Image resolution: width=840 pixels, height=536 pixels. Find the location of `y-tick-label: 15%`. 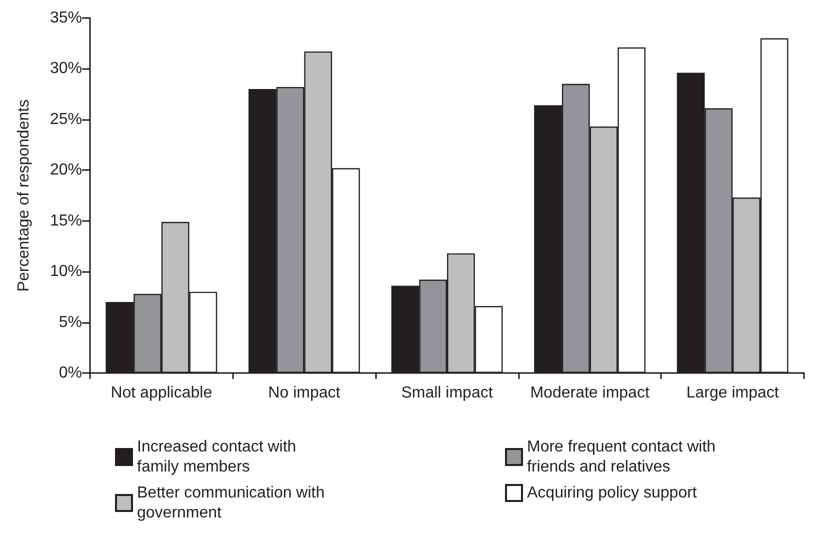

y-tick-label: 15% is located at coordinates (66, 221).